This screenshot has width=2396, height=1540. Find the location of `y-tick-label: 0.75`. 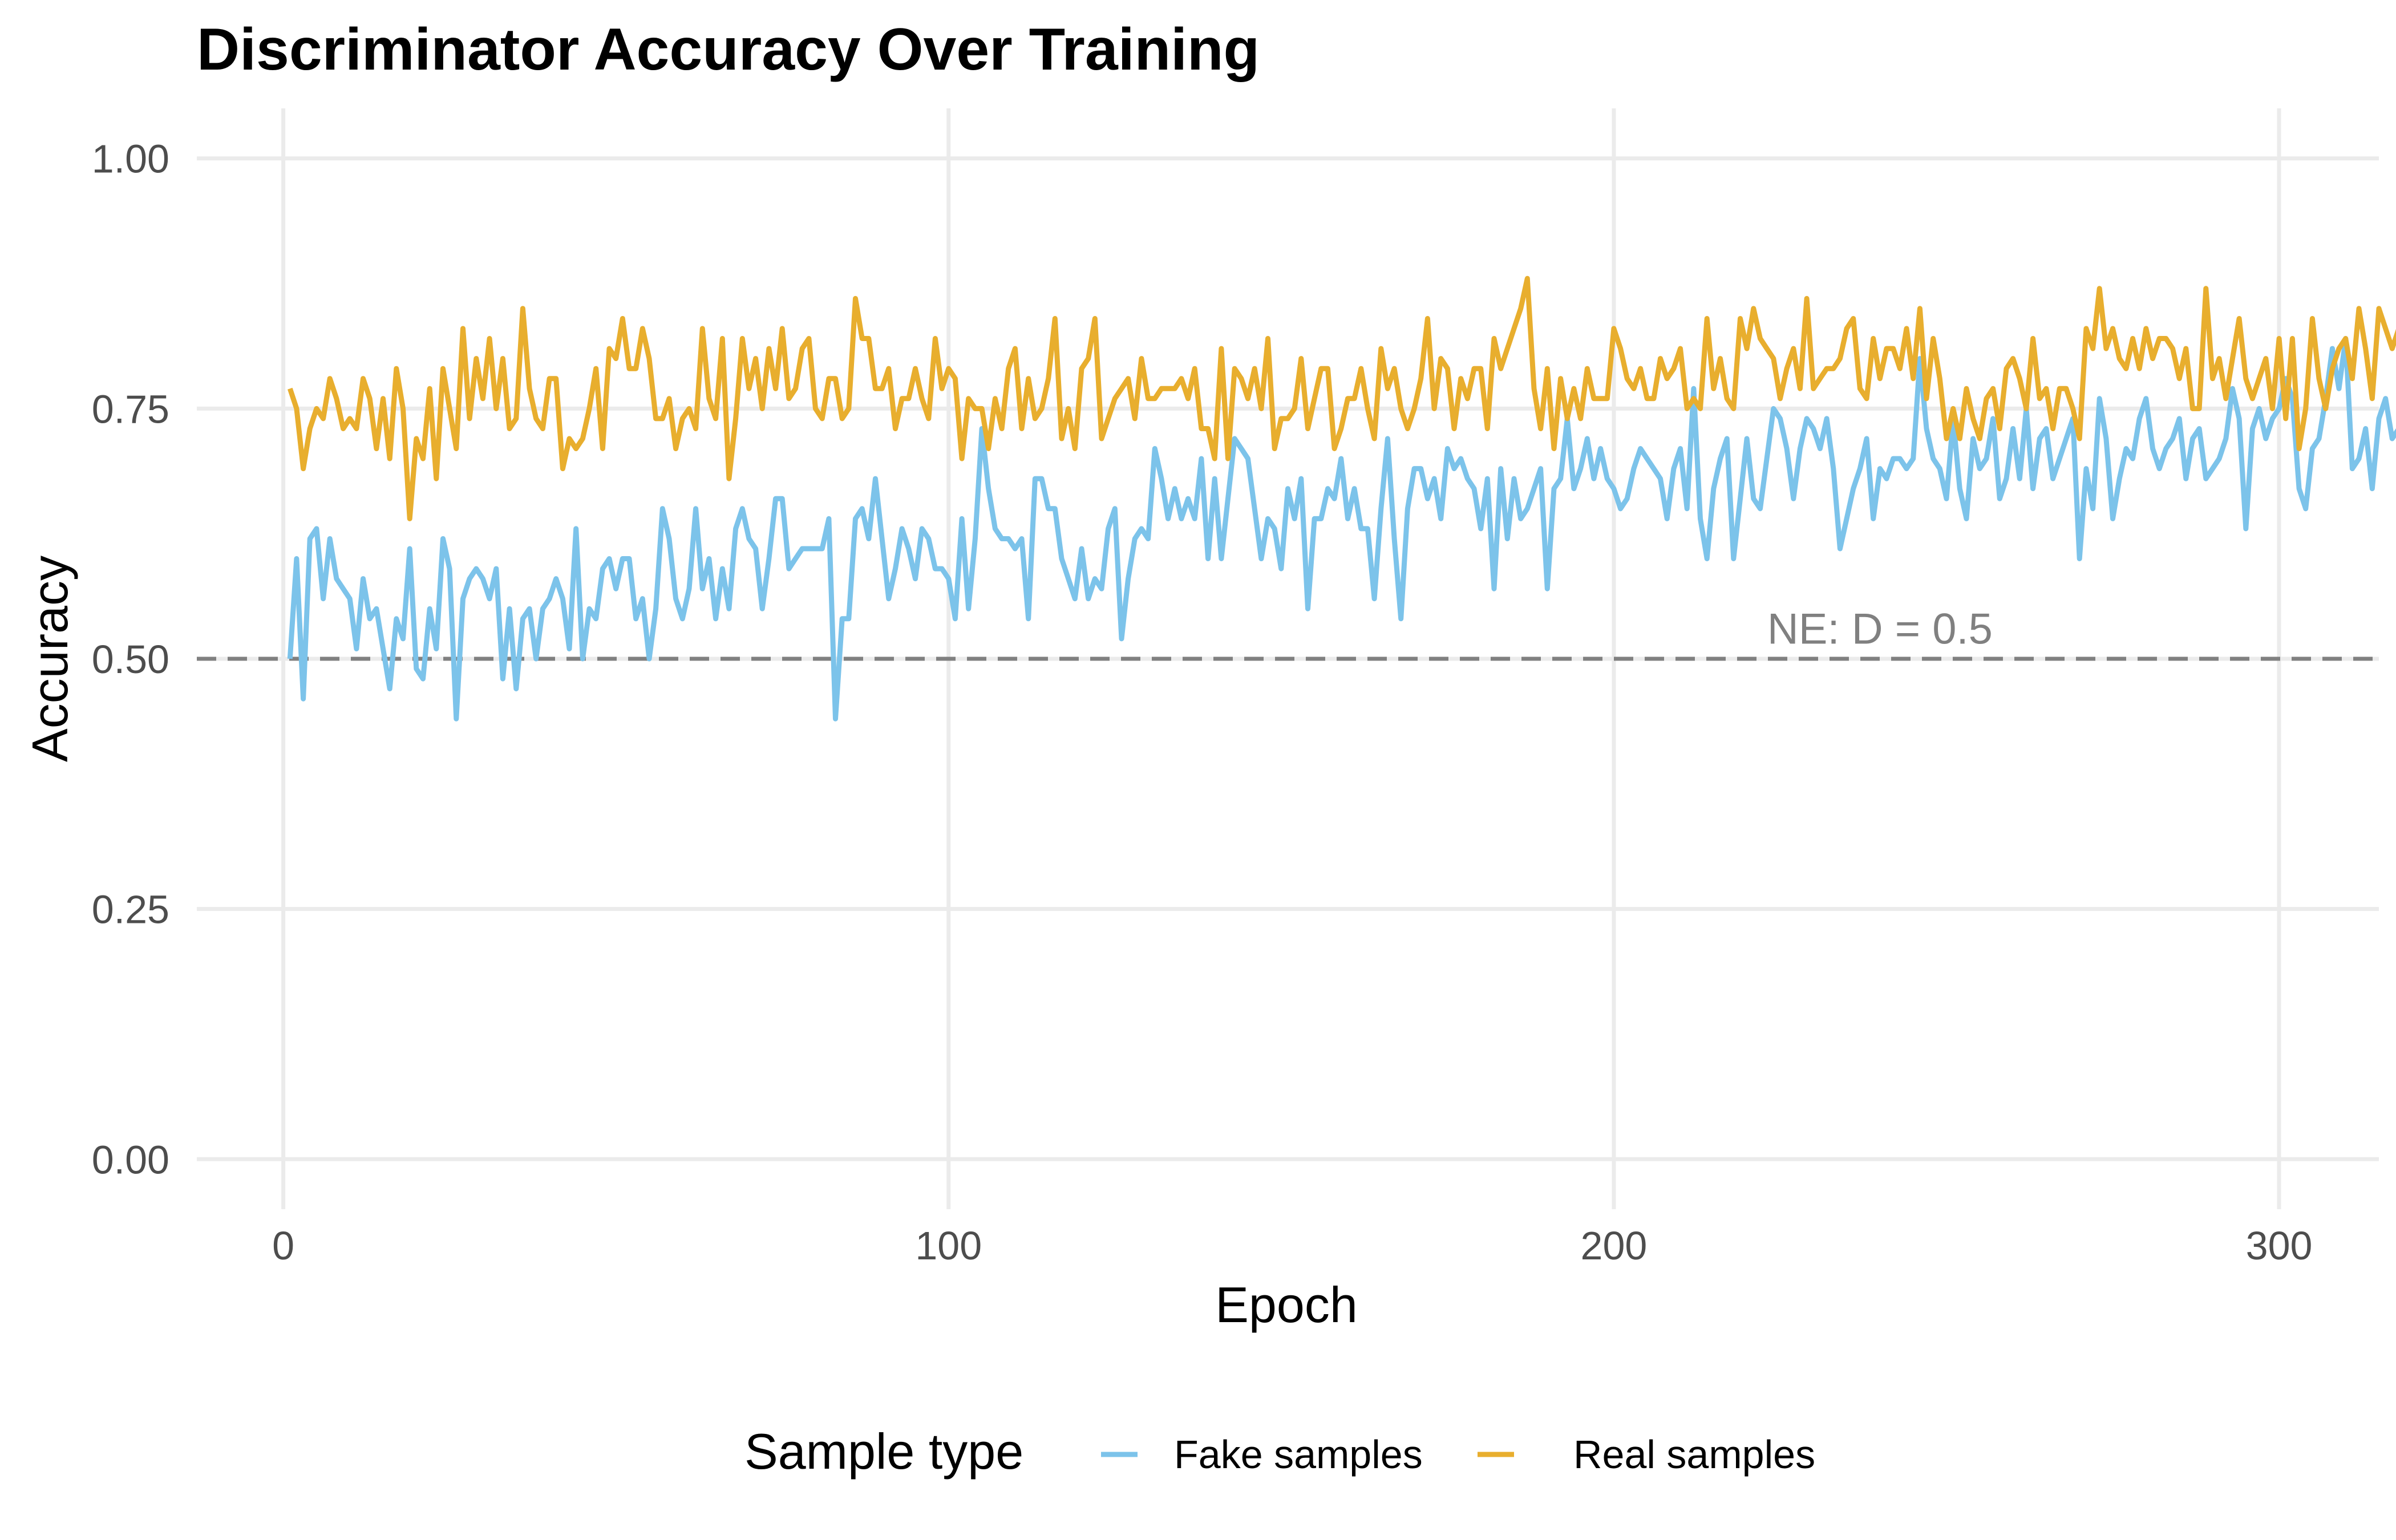

y-tick-label: 0.75 is located at coordinates (130, 409).